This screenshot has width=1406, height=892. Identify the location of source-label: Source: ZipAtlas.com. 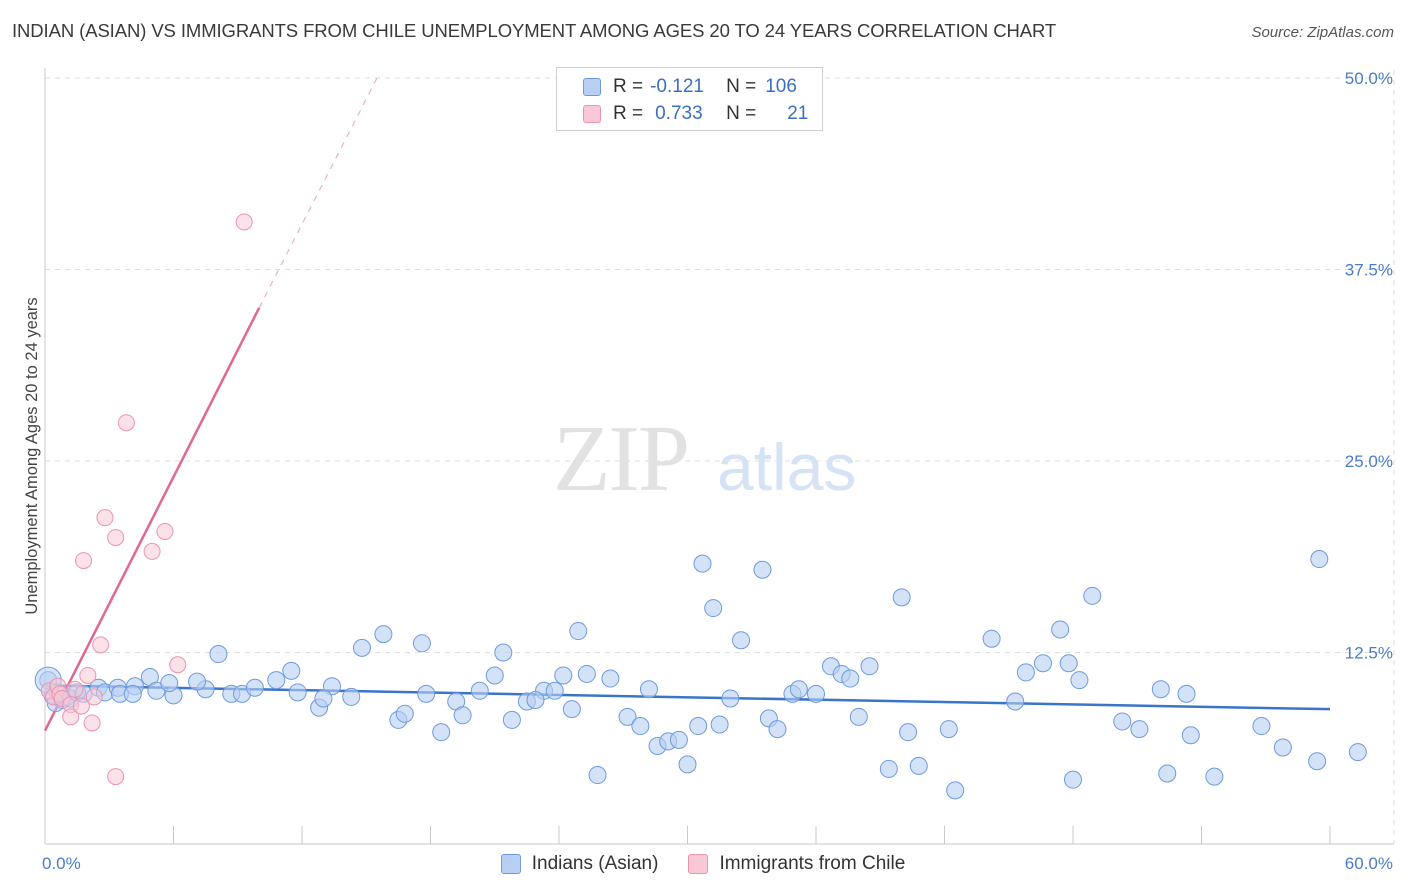
(1322, 32).